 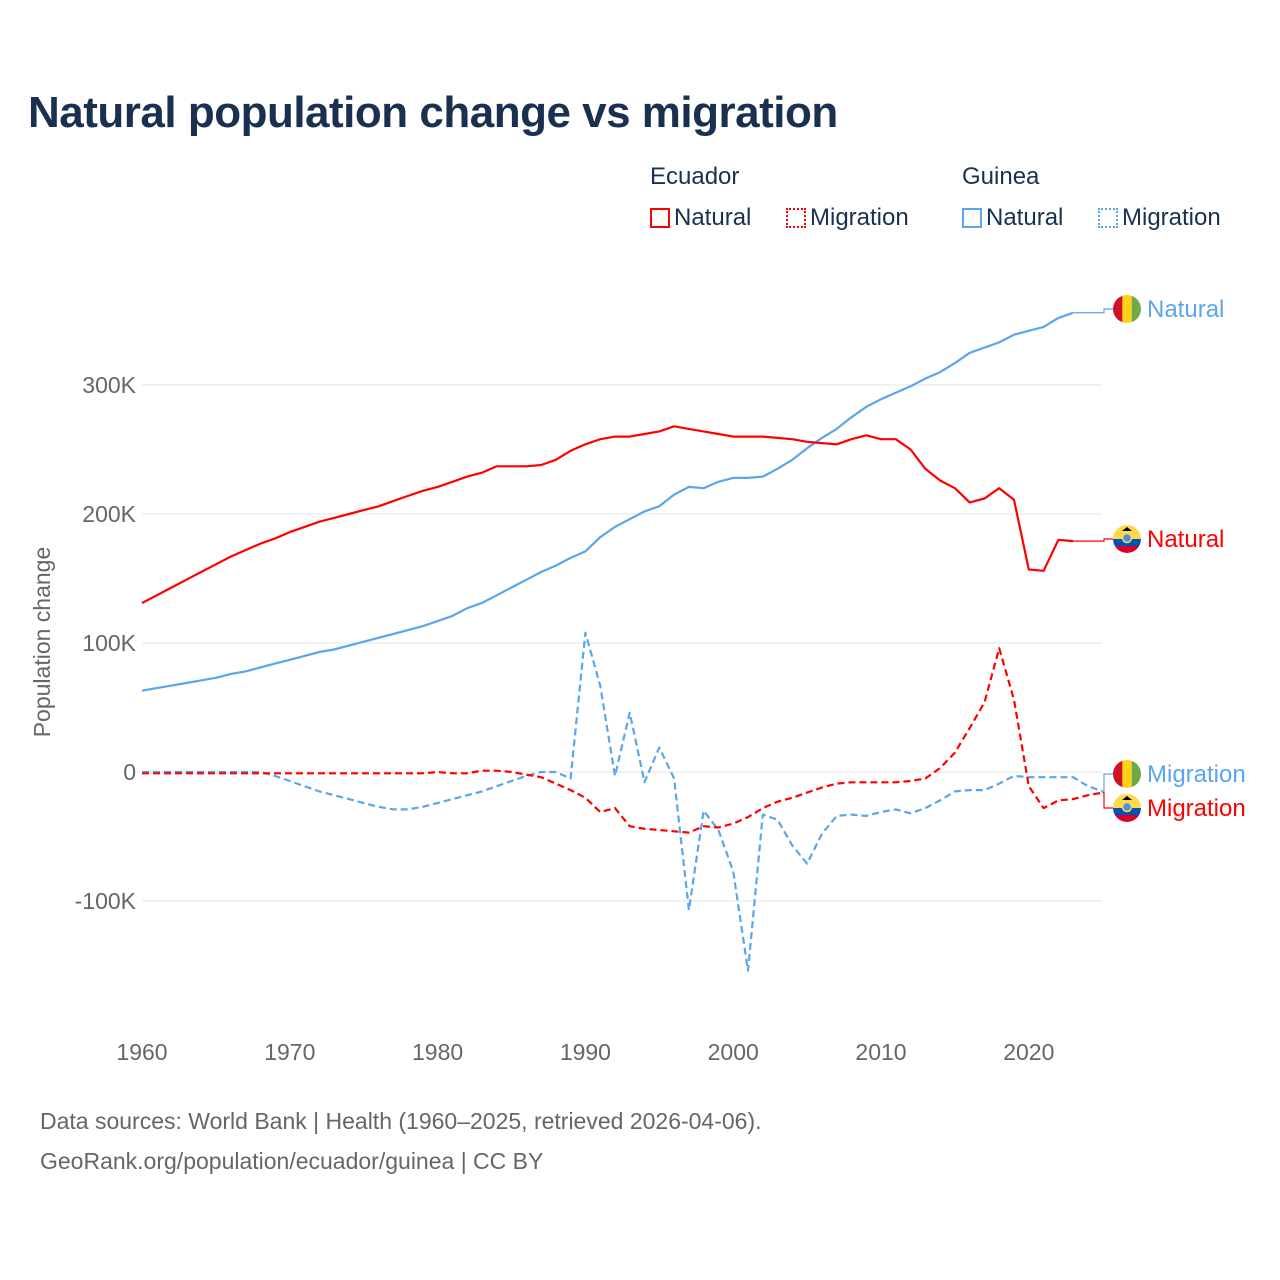 I want to click on ecuador-migration-line, so click(x=622, y=740).